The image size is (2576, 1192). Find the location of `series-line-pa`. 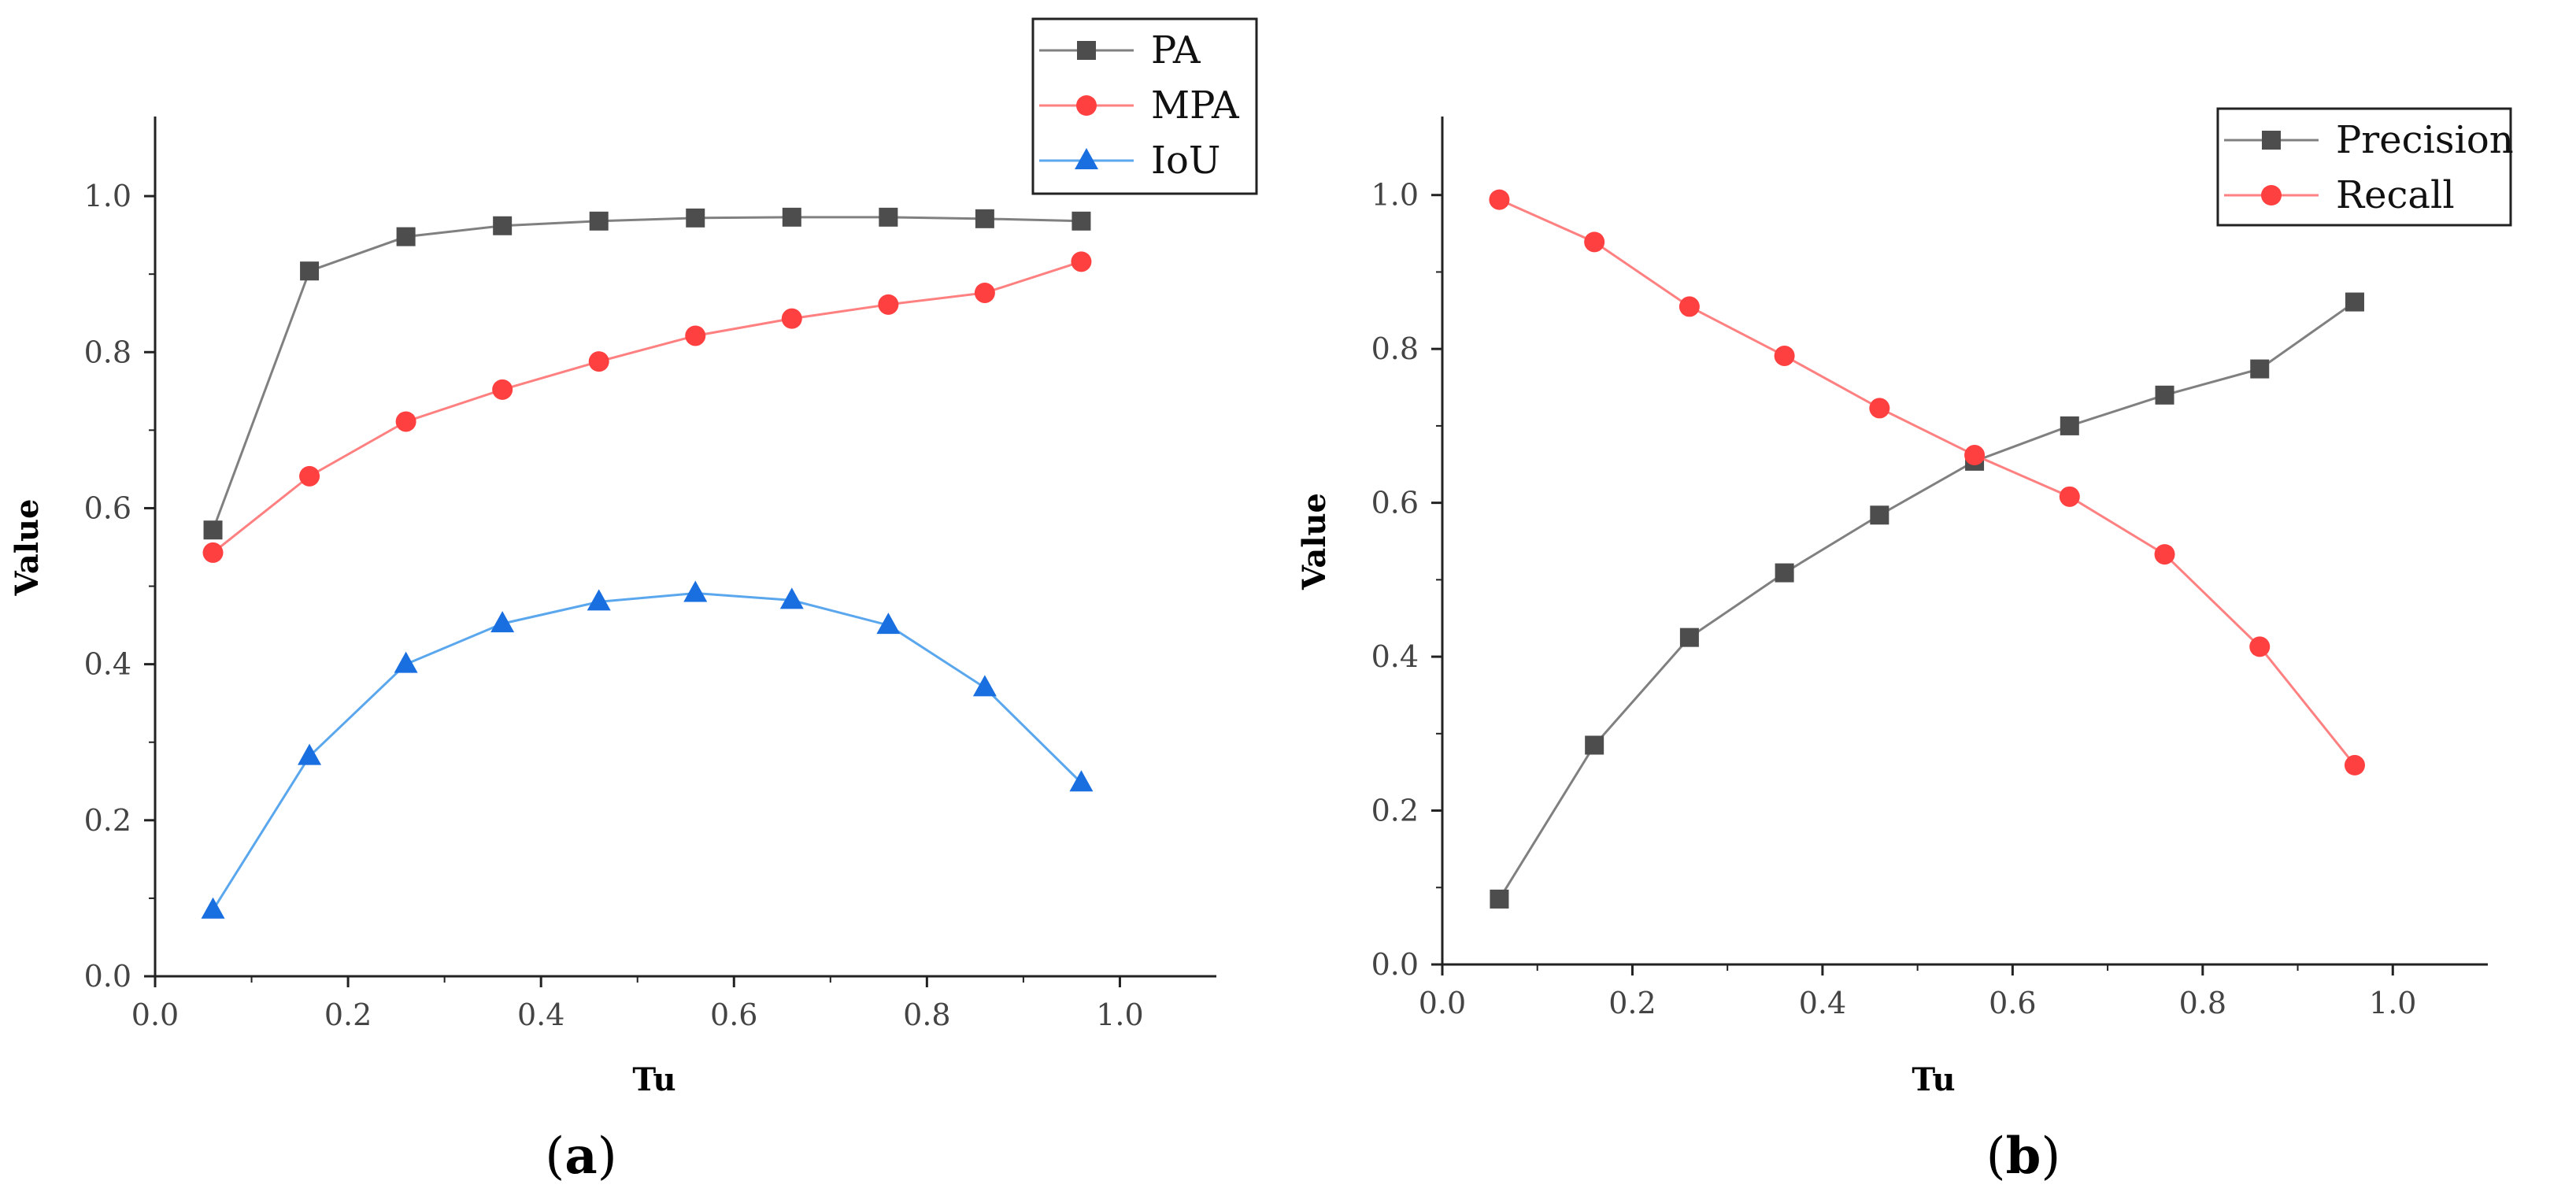

series-line-pa is located at coordinates (647, 373).